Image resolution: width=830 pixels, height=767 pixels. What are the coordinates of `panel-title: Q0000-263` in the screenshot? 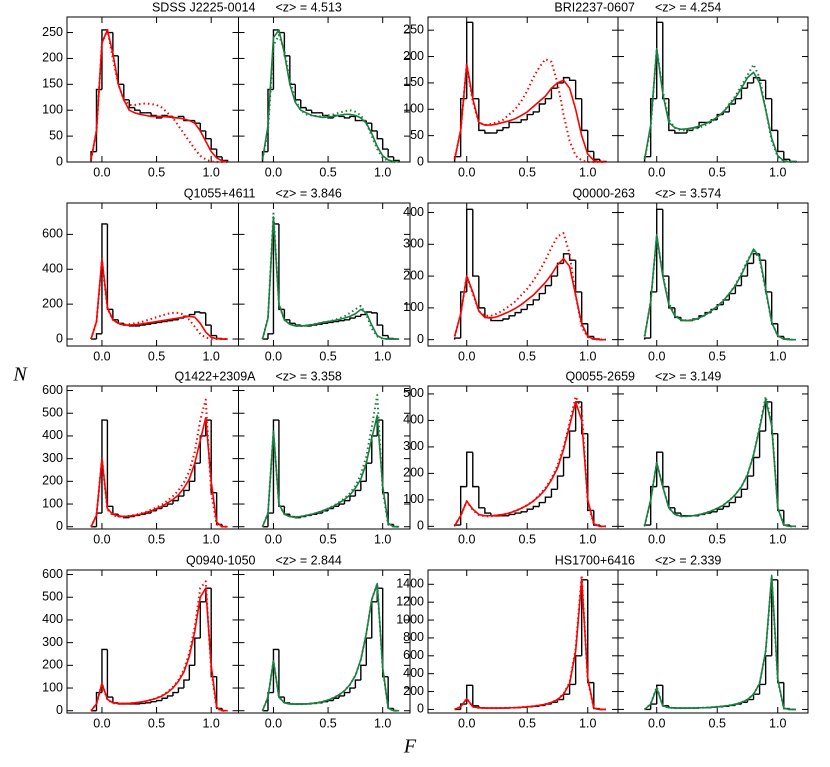 It's located at (603, 193).